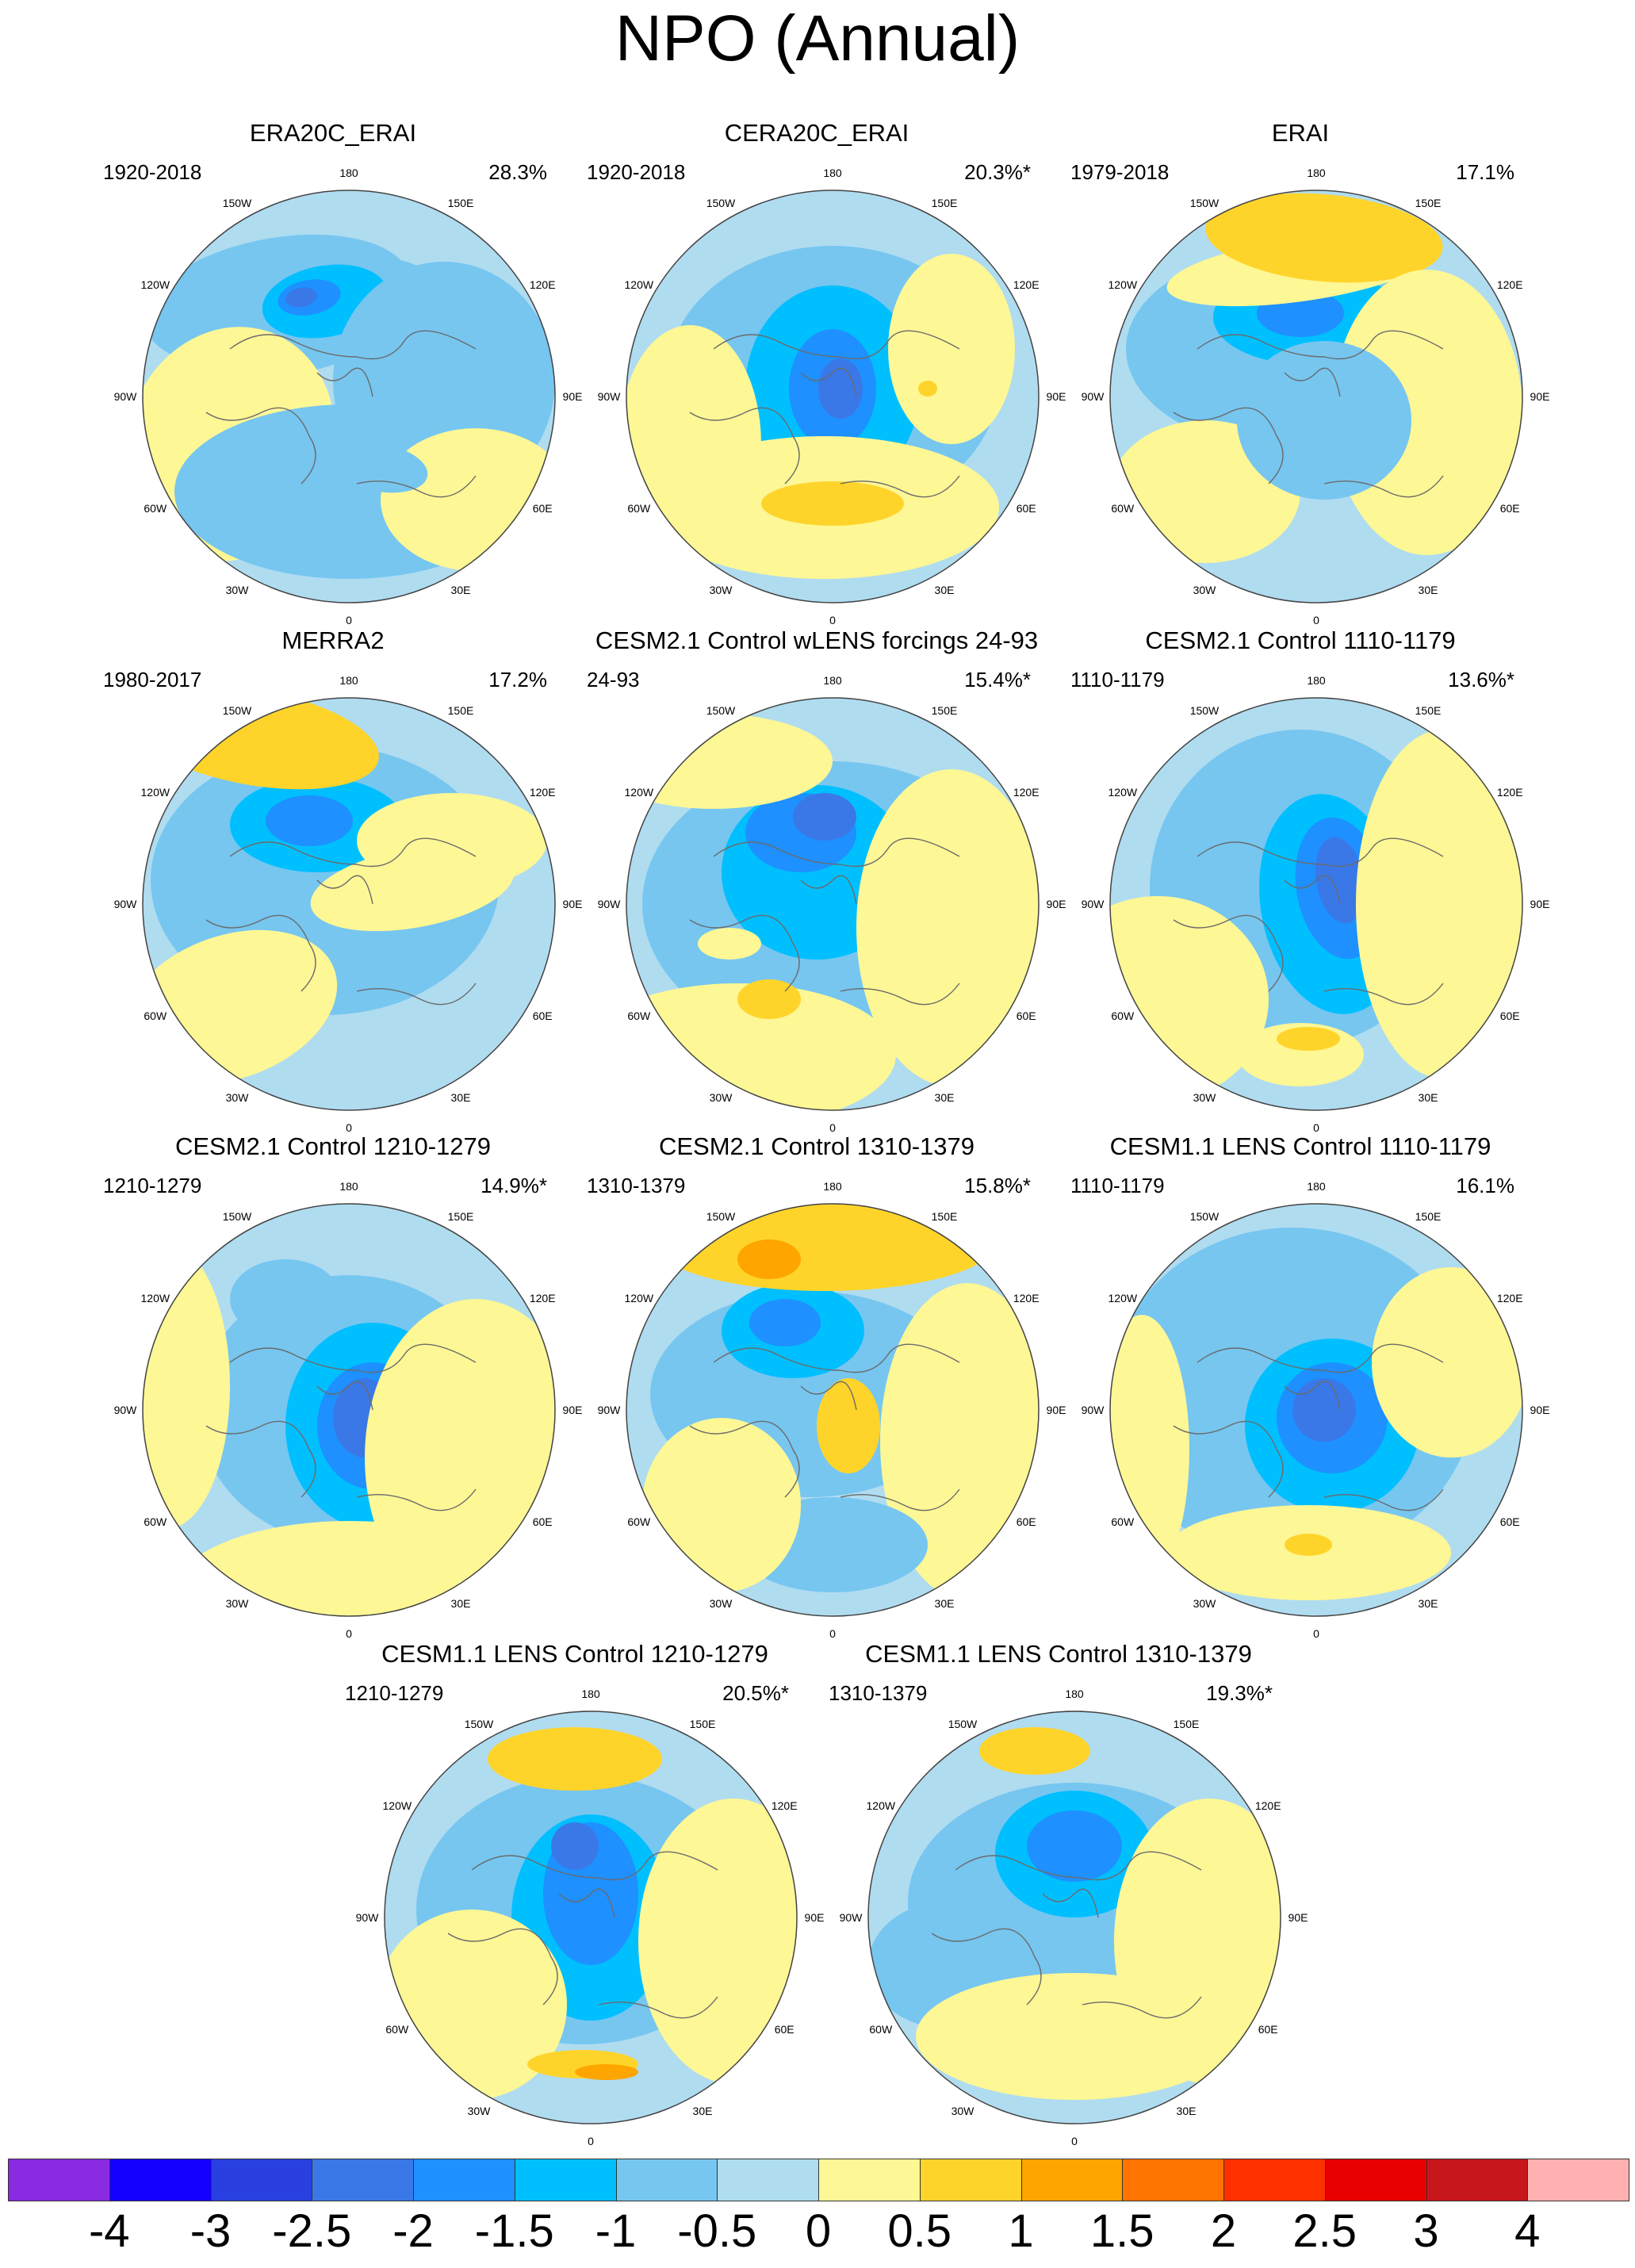 Image resolution: width=1635 pixels, height=2268 pixels. I want to click on panel-title: CERA20C_ERAI, so click(817, 133).